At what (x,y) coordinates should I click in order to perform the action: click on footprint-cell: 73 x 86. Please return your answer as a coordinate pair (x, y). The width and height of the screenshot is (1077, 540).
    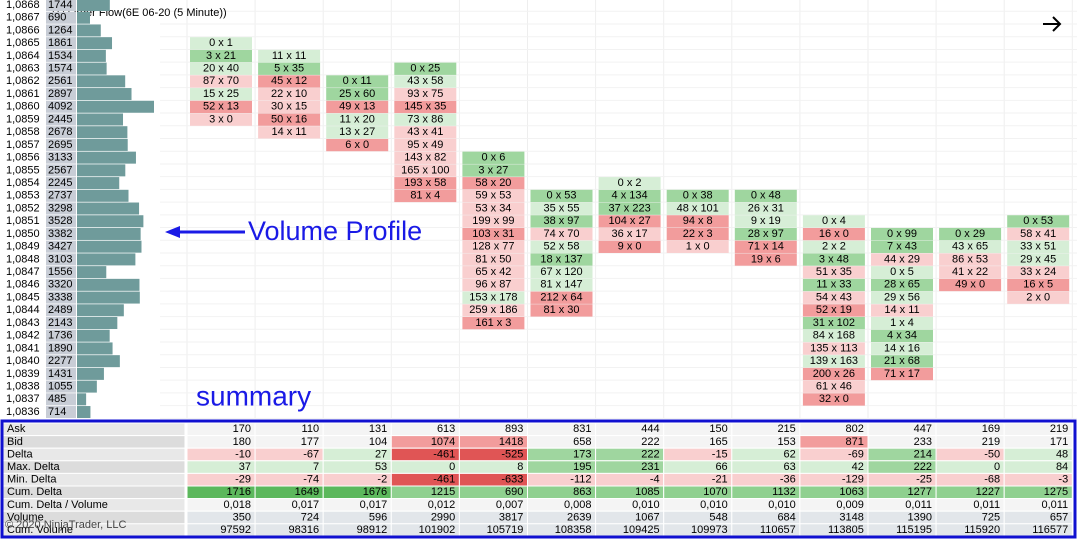
    Looking at the image, I should click on (425, 119).